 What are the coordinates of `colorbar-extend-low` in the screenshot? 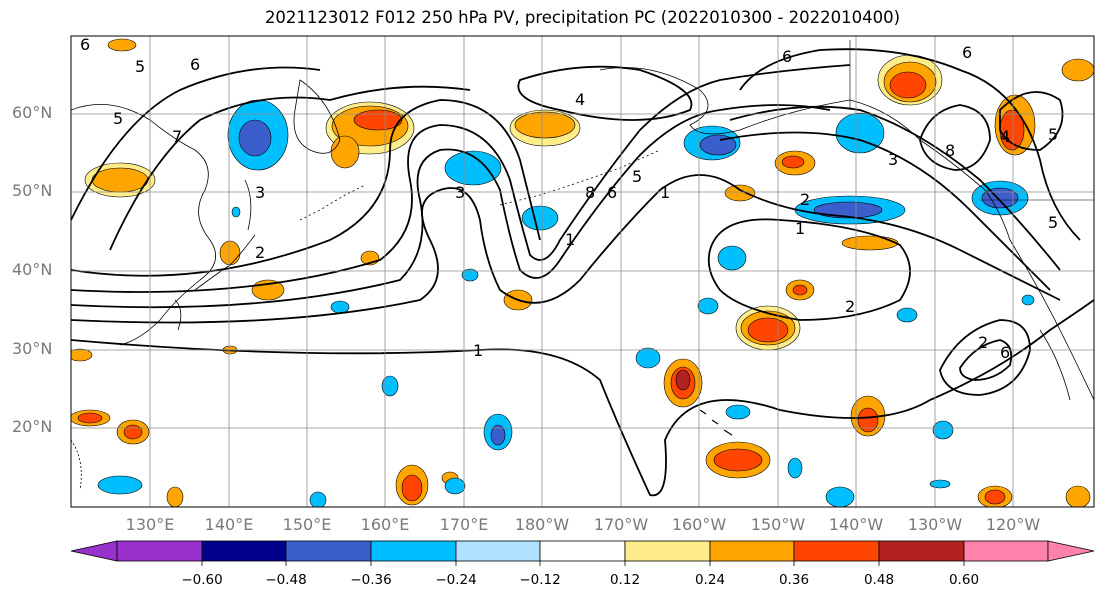 It's located at (94, 551).